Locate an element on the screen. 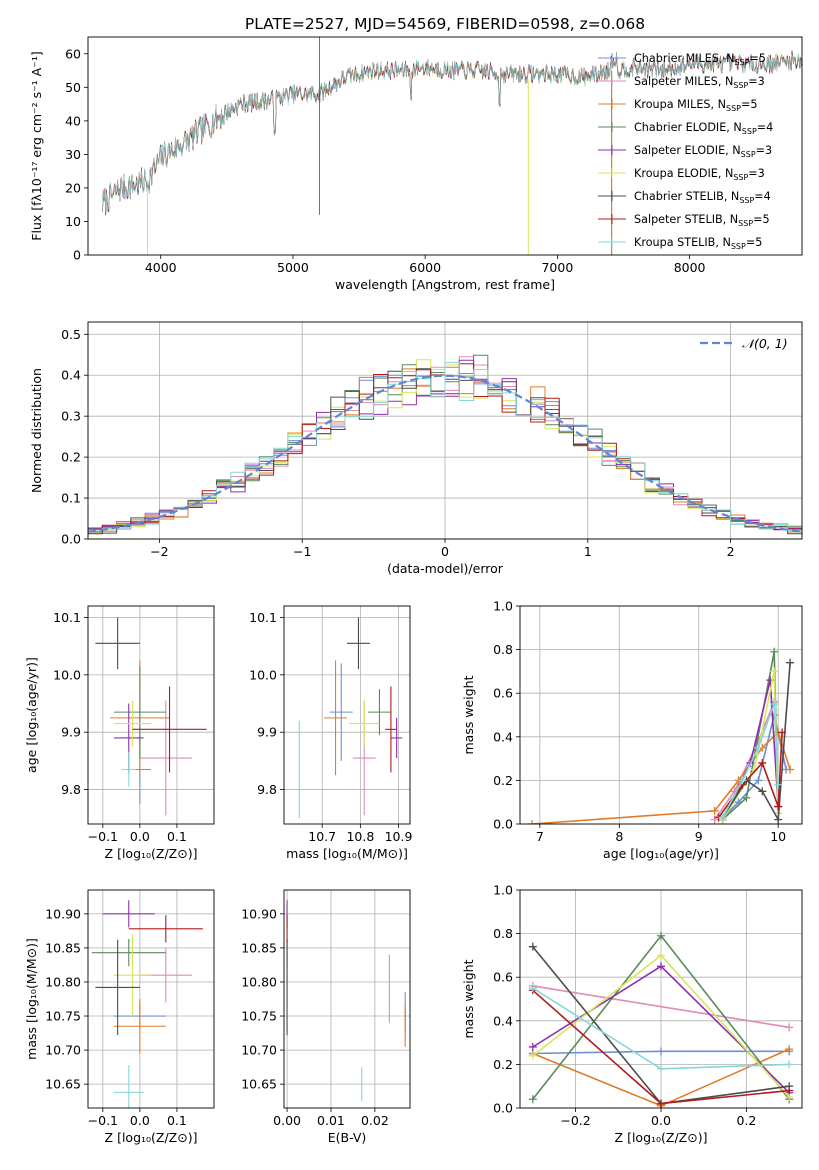 The image size is (819, 1170). y-tick-label: 0.1 is located at coordinates (71, 498).